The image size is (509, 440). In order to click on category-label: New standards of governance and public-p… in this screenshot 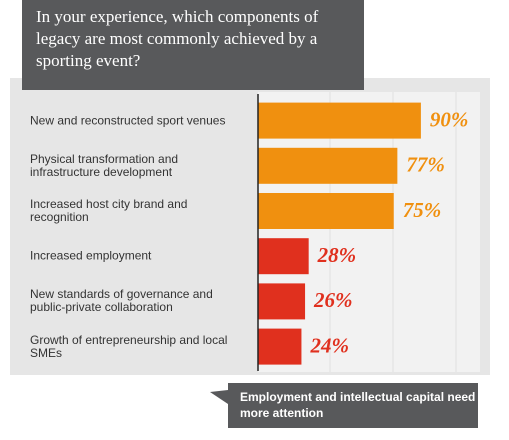, I will do `click(121, 301)`.